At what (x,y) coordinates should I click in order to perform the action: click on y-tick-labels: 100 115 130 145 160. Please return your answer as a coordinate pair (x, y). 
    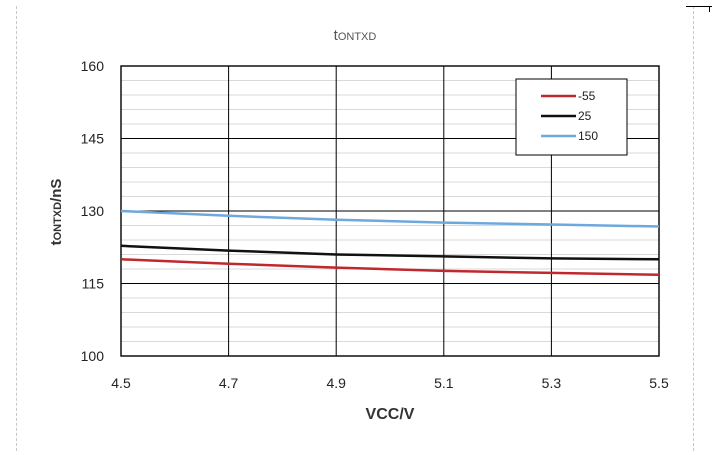
    Looking at the image, I should click on (93, 211).